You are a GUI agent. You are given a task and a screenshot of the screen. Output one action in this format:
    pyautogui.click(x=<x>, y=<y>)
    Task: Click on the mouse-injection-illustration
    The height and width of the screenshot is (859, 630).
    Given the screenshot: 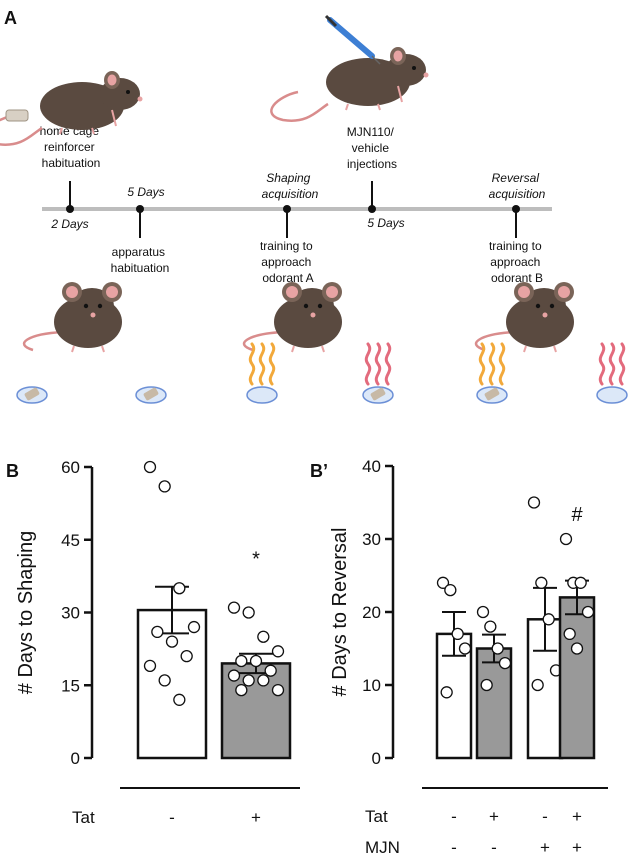 What is the action you would take?
    pyautogui.click(x=350, y=83)
    